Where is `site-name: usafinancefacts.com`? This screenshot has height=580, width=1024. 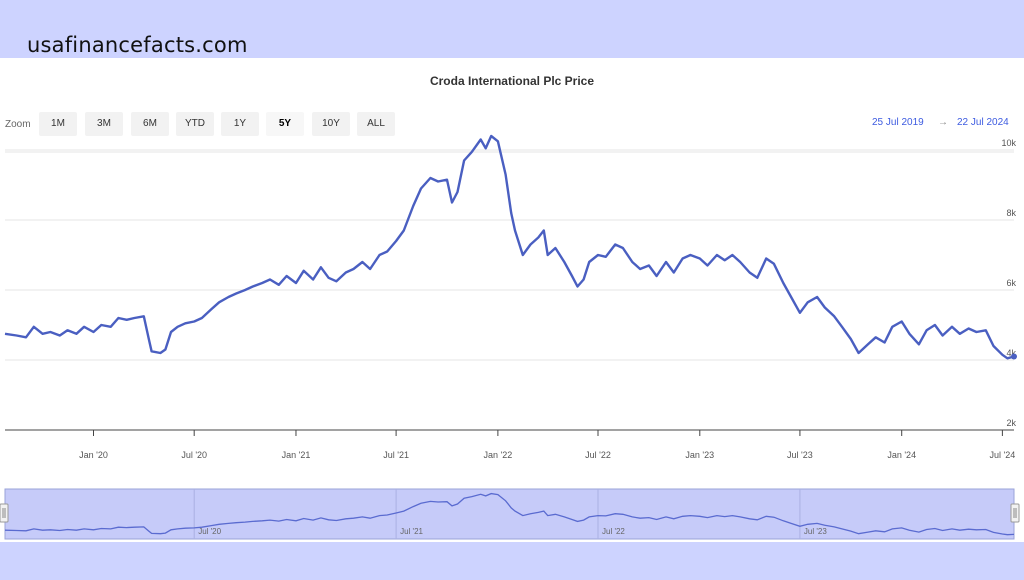 site-name: usafinancefacts.com is located at coordinates (137, 45).